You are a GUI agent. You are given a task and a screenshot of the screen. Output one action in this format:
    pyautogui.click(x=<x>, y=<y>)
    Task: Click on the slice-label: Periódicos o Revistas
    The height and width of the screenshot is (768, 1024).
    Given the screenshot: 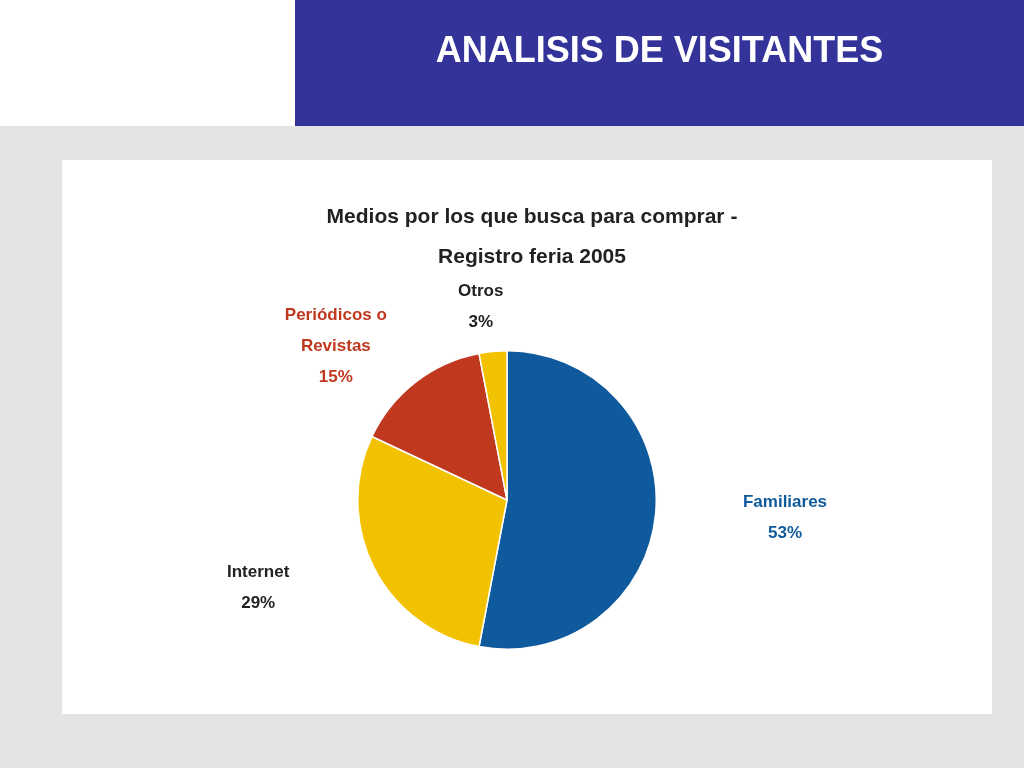 What is the action you would take?
    pyautogui.click(x=335, y=330)
    